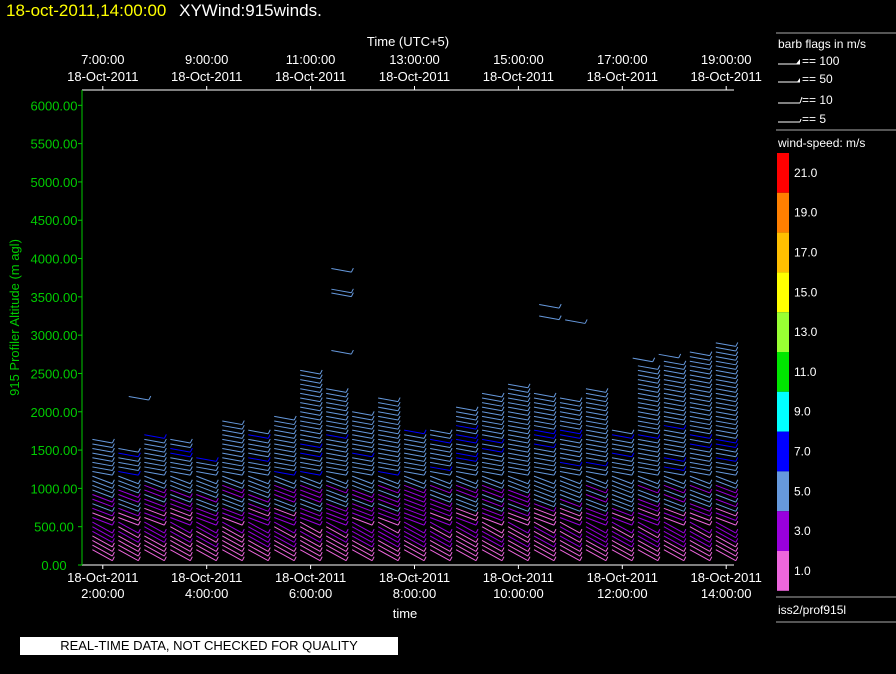 This screenshot has height=674, width=896. What do you see at coordinates (86, 10) in the screenshot?
I see `title-date-time: 18-oct-2011,14:00:00` at bounding box center [86, 10].